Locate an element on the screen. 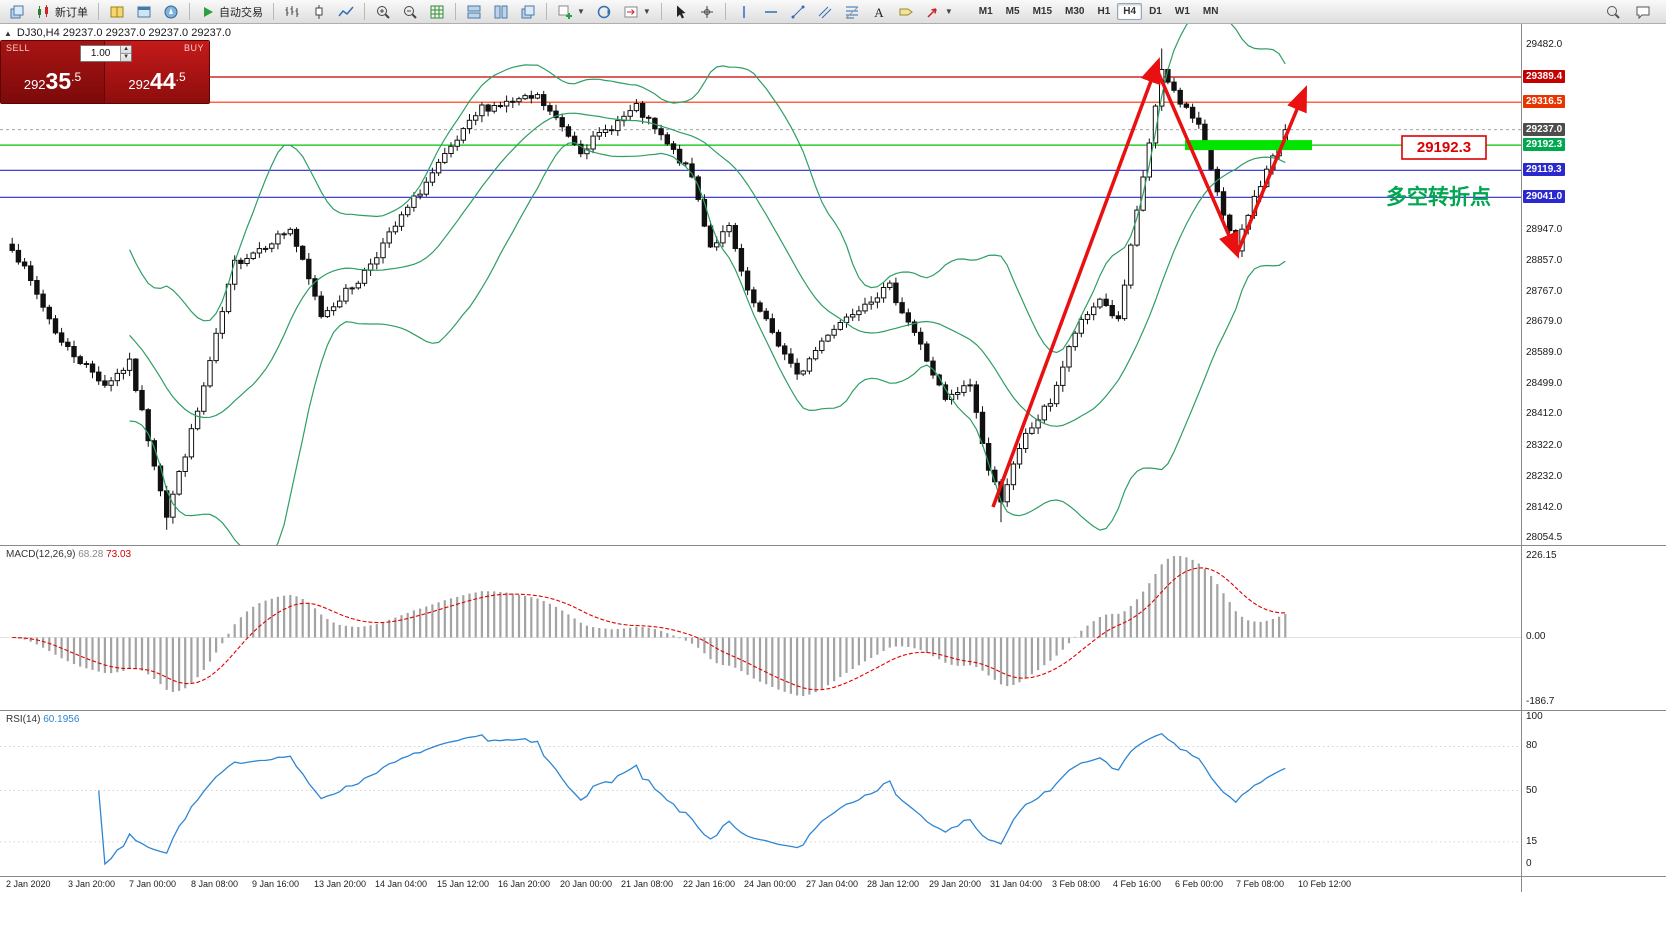  arrows-button: ▼ is located at coordinates (939, 11).